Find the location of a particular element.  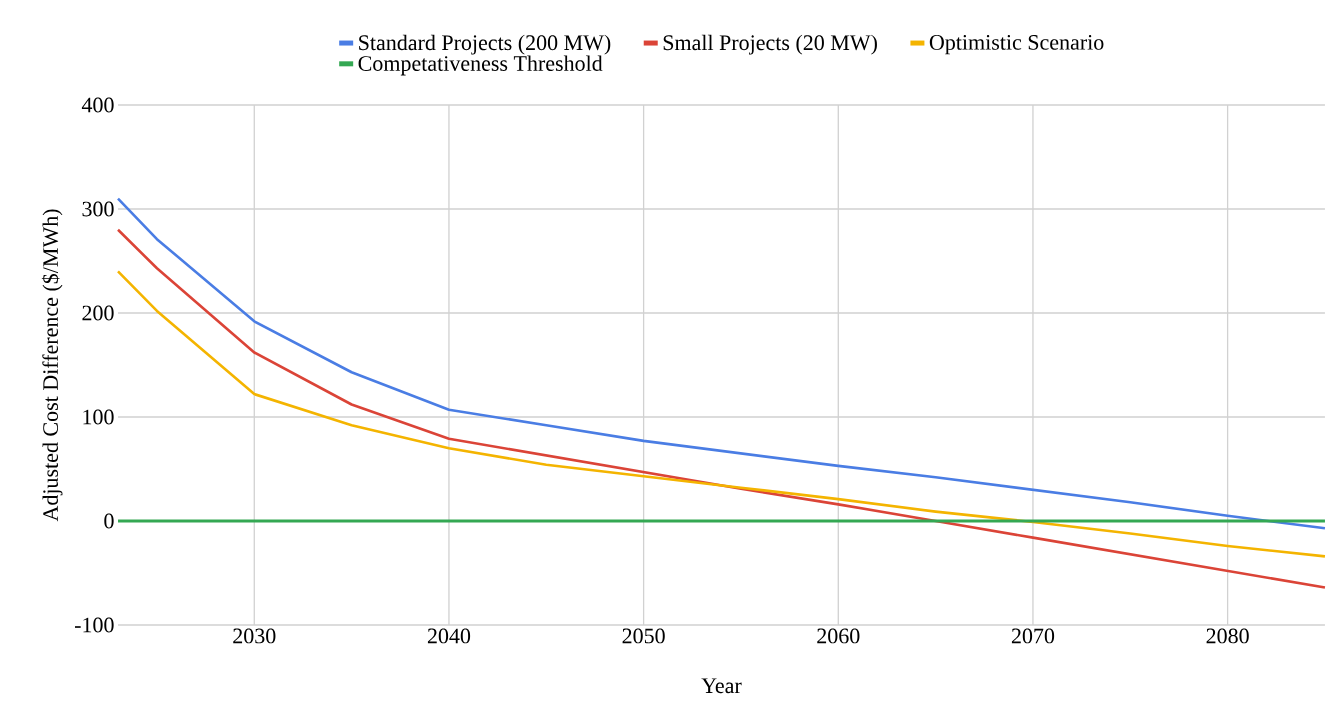

x-tick-label: 2050 is located at coordinates (643, 636).